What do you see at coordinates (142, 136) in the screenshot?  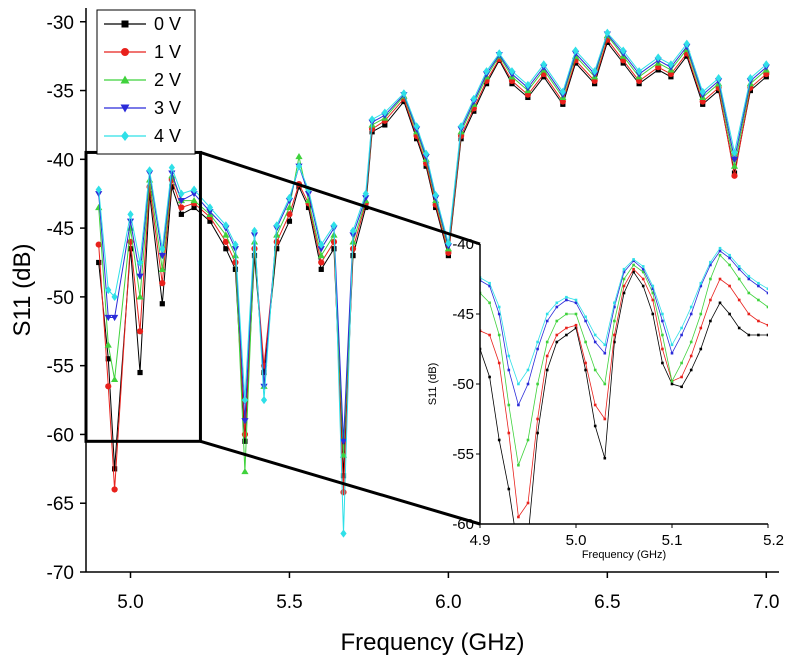 I see `legend-item: 4 V` at bounding box center [142, 136].